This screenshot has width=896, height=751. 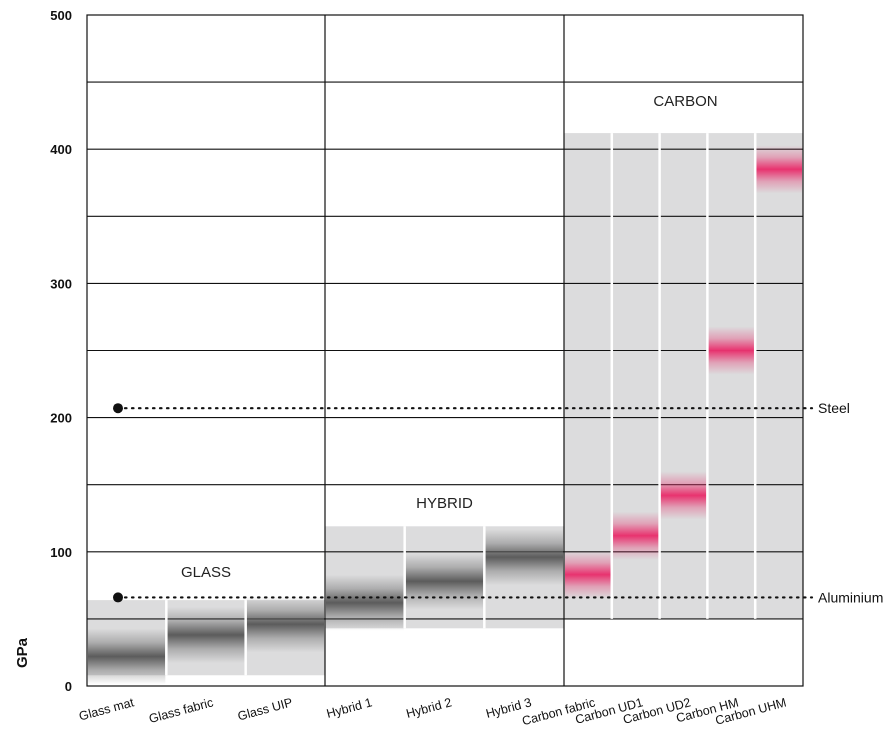 I want to click on y-tick-label: 500, so click(x=61, y=15).